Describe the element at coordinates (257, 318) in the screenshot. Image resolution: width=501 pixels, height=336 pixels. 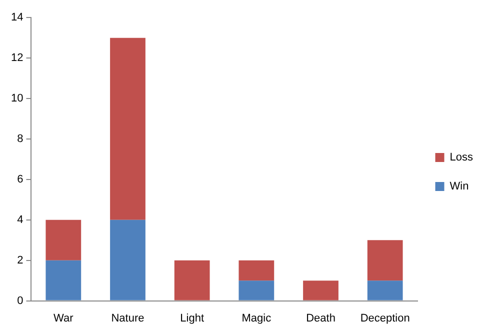
I see `x-tick-label: Magic` at that location.